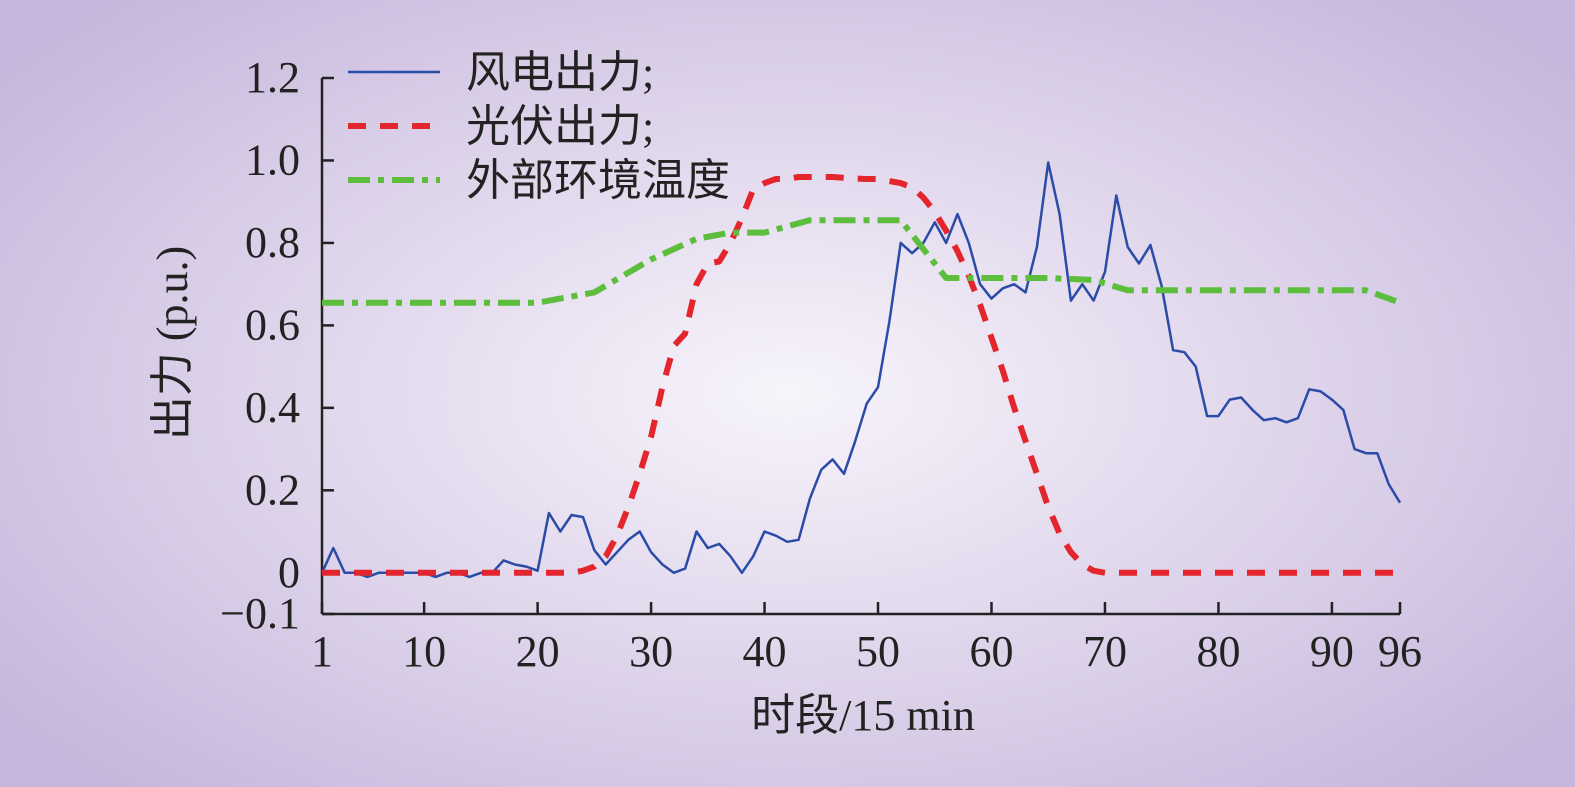  What do you see at coordinates (560, 72) in the screenshot?
I see `legend-label-1: 风电出力;` at bounding box center [560, 72].